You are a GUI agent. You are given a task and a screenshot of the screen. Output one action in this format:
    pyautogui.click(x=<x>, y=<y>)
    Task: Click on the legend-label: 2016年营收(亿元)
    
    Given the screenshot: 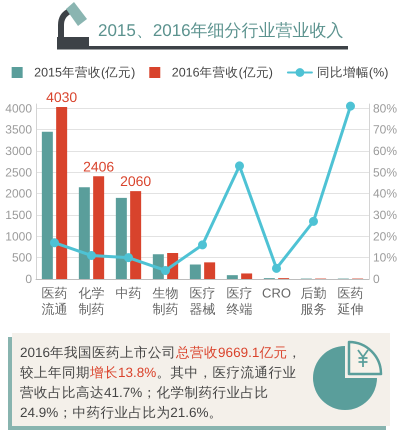 What is the action you would take?
    pyautogui.click(x=222, y=73)
    